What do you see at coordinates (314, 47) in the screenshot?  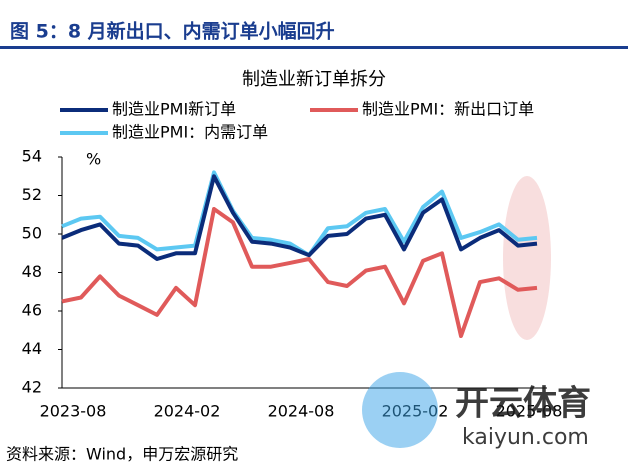 I see `header-rule` at bounding box center [314, 47].